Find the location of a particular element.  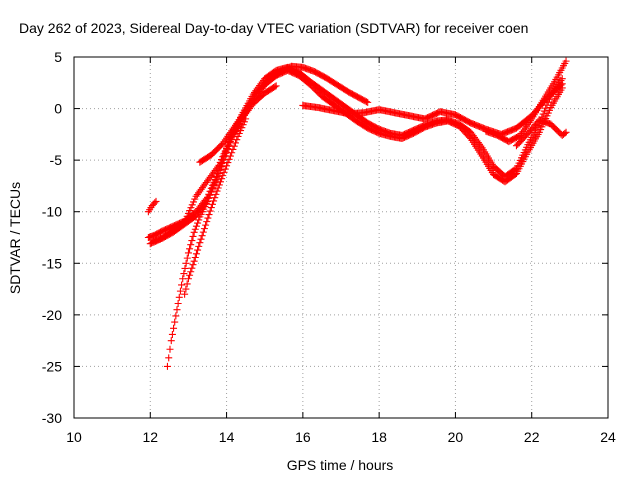

x-tick-label: 22 is located at coordinates (532, 437).